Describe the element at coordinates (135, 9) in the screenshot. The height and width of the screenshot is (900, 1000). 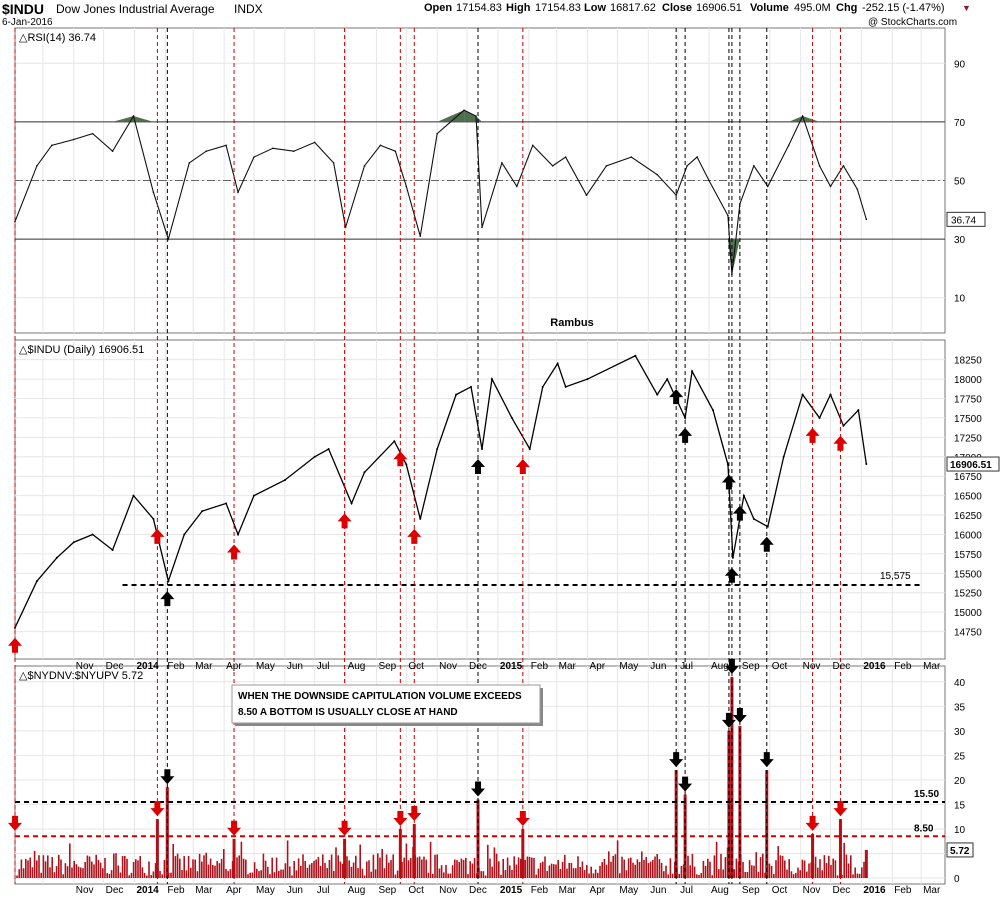
I see `company-name: Dow Jones Industrial Average` at that location.